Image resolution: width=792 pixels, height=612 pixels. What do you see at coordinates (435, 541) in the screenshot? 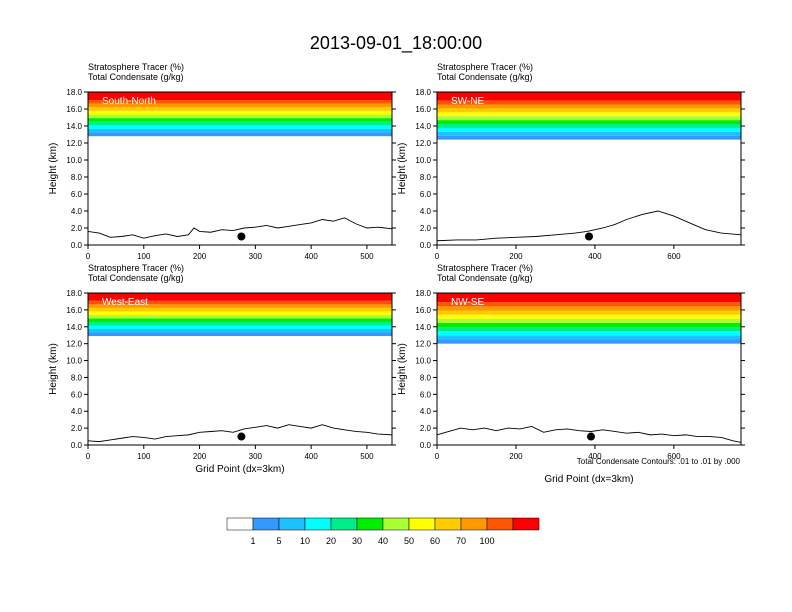
I see `colorbar-label: 60` at bounding box center [435, 541].